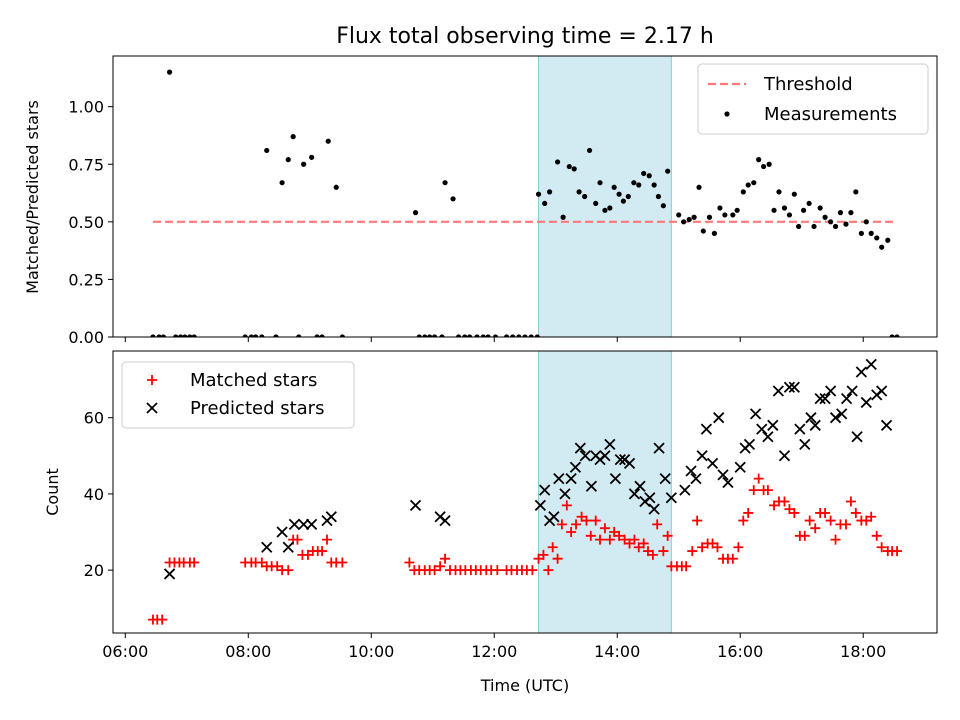 This screenshot has width=960, height=720. Describe the element at coordinates (524, 685) in the screenshot. I see `x-axis-label: Time (UTC)` at that location.